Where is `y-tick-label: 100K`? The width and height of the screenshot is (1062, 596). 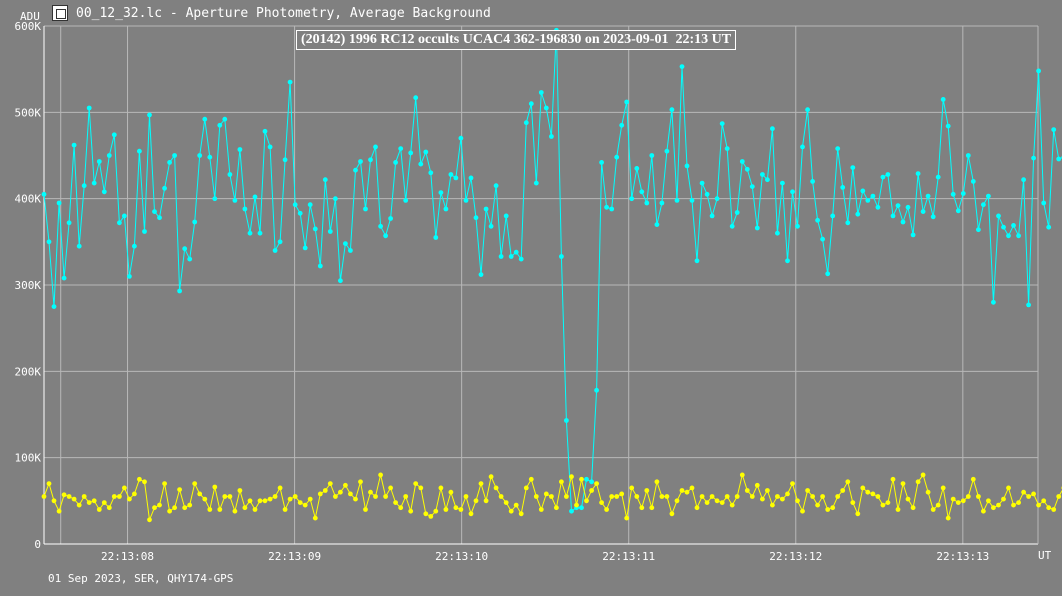
y-tick-label: 100K is located at coordinates (28, 458).